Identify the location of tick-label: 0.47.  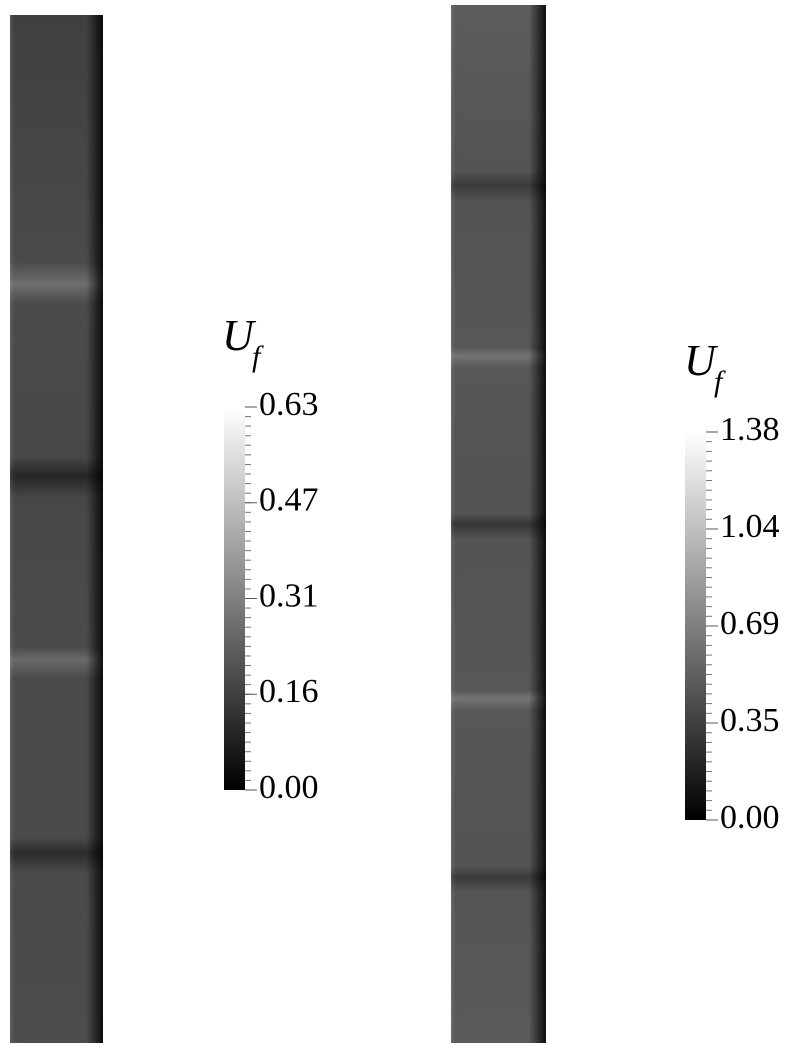
(289, 500).